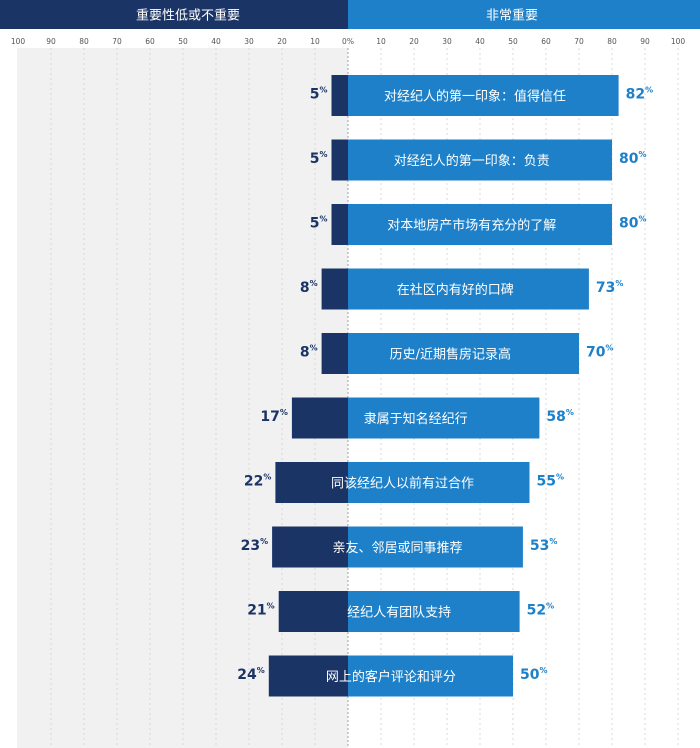 This screenshot has height=748, width=700. I want to click on header-left-band, so click(174, 14).